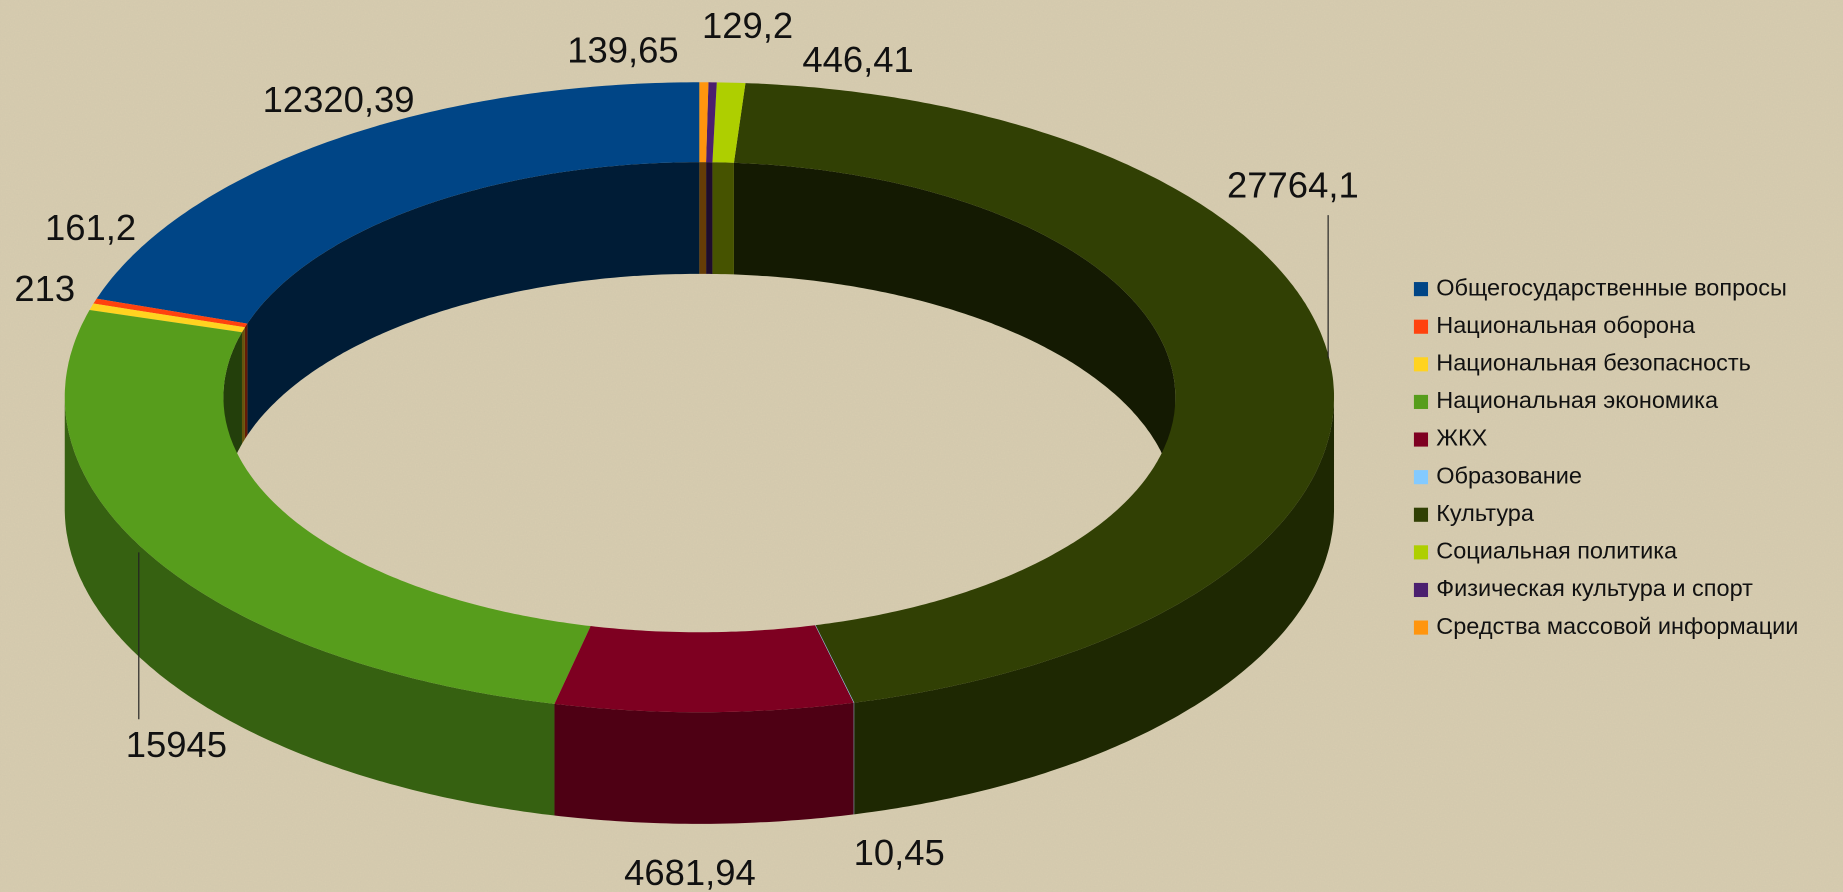 The width and height of the screenshot is (1843, 892). What do you see at coordinates (1593, 363) in the screenshot?
I see `legend-label: Национальная безопасность` at bounding box center [1593, 363].